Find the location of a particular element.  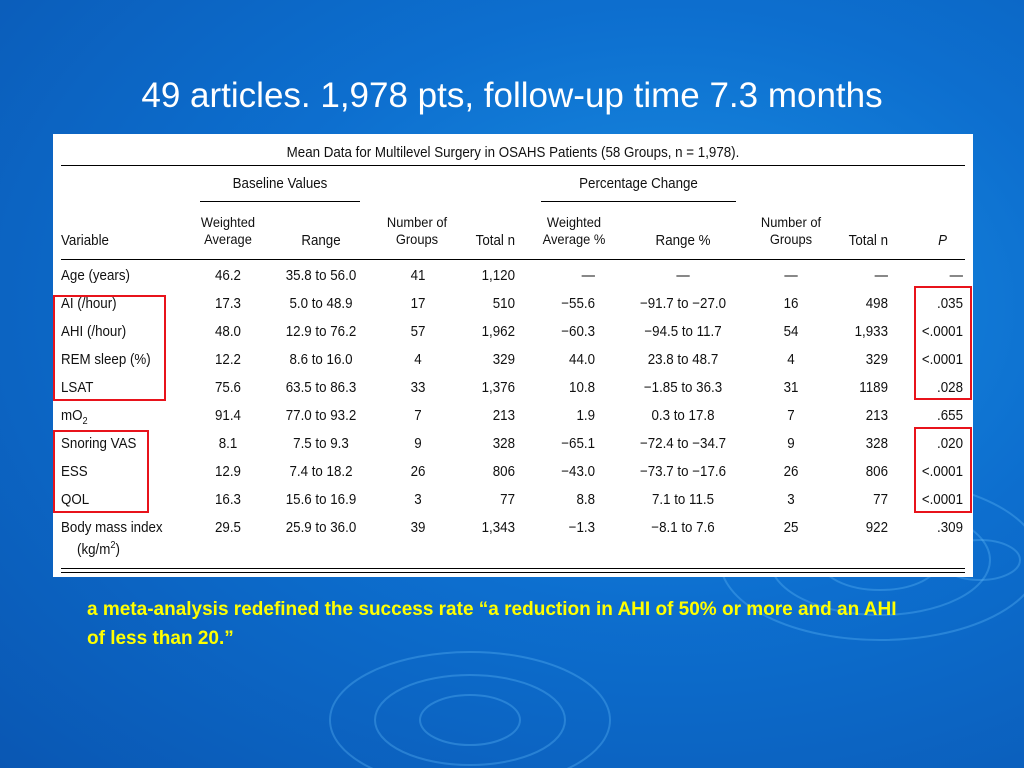

table-cell-p: .020 is located at coordinates (950, 444).